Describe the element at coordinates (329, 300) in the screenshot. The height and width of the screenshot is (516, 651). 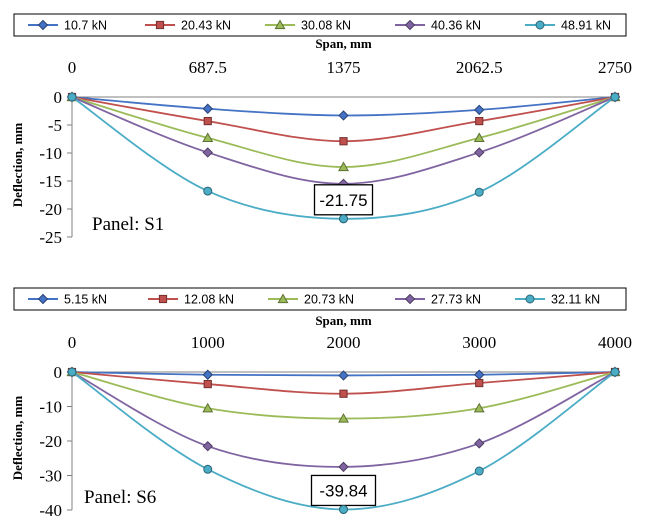
I see `legend-label: 20.73 kN` at that location.